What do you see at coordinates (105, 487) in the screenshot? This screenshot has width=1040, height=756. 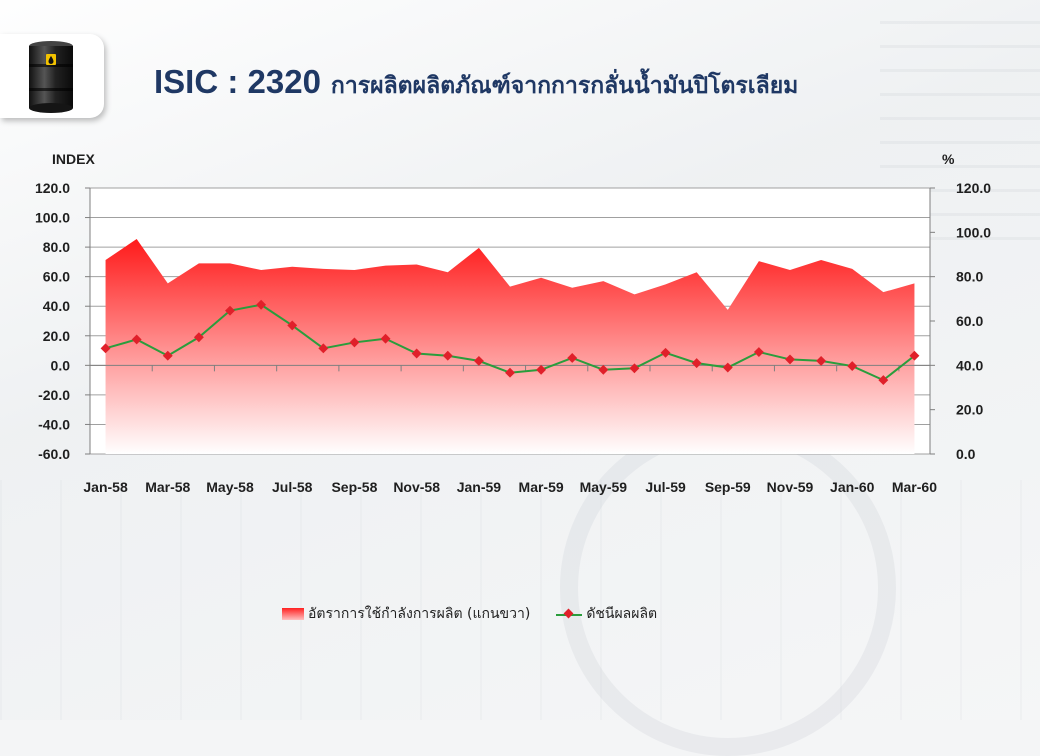 I see `x-tick-label: Jan-58` at bounding box center [105, 487].